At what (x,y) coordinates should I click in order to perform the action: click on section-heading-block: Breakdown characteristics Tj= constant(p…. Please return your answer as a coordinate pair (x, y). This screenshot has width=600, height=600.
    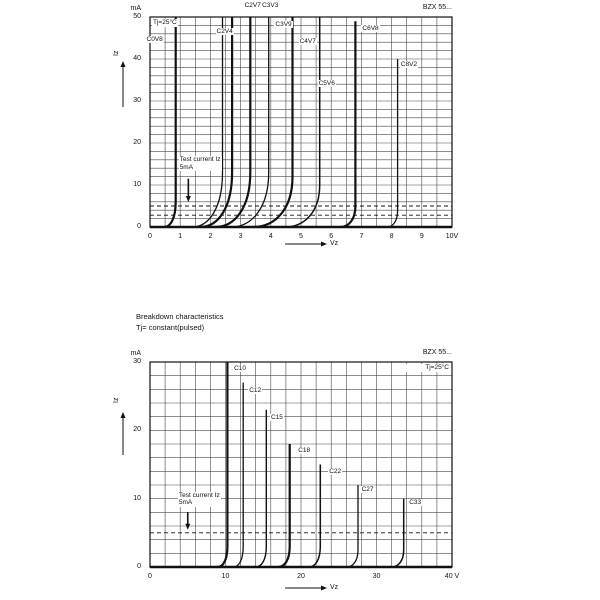
    Looking at the image, I should click on (180, 322).